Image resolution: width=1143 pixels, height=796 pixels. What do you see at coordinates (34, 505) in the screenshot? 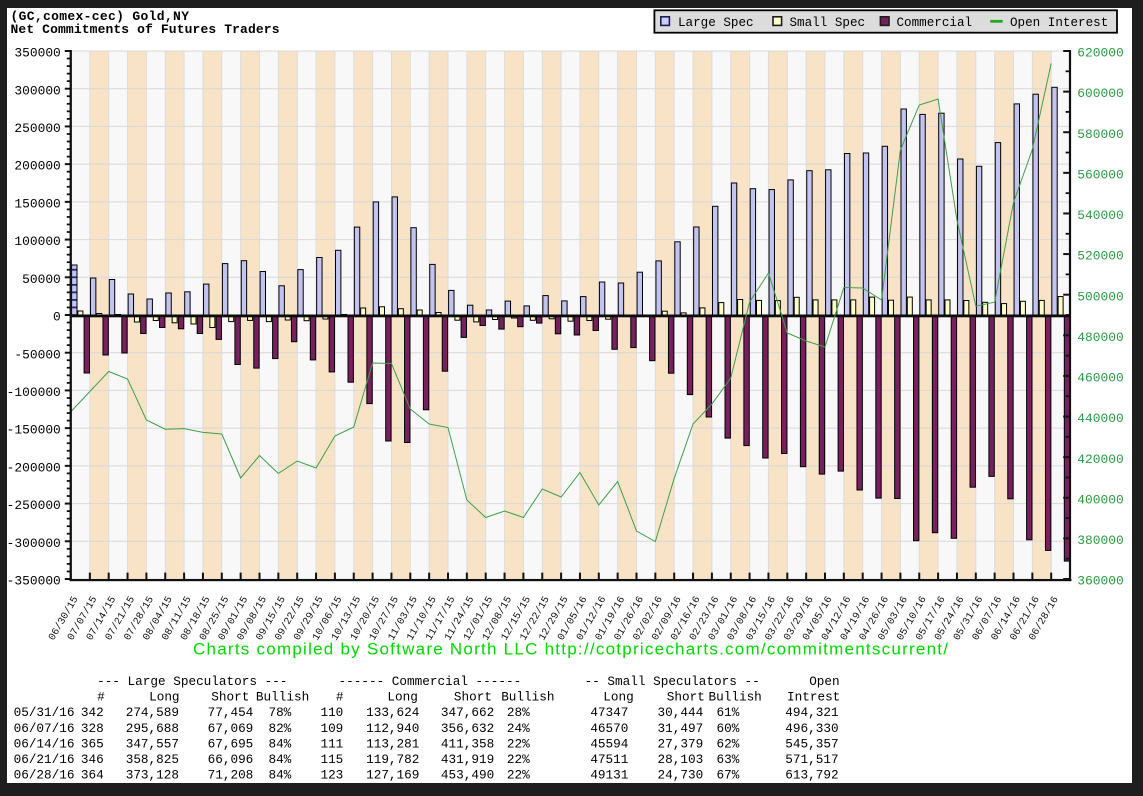
I see `svg-text: -250000` at bounding box center [34, 505].